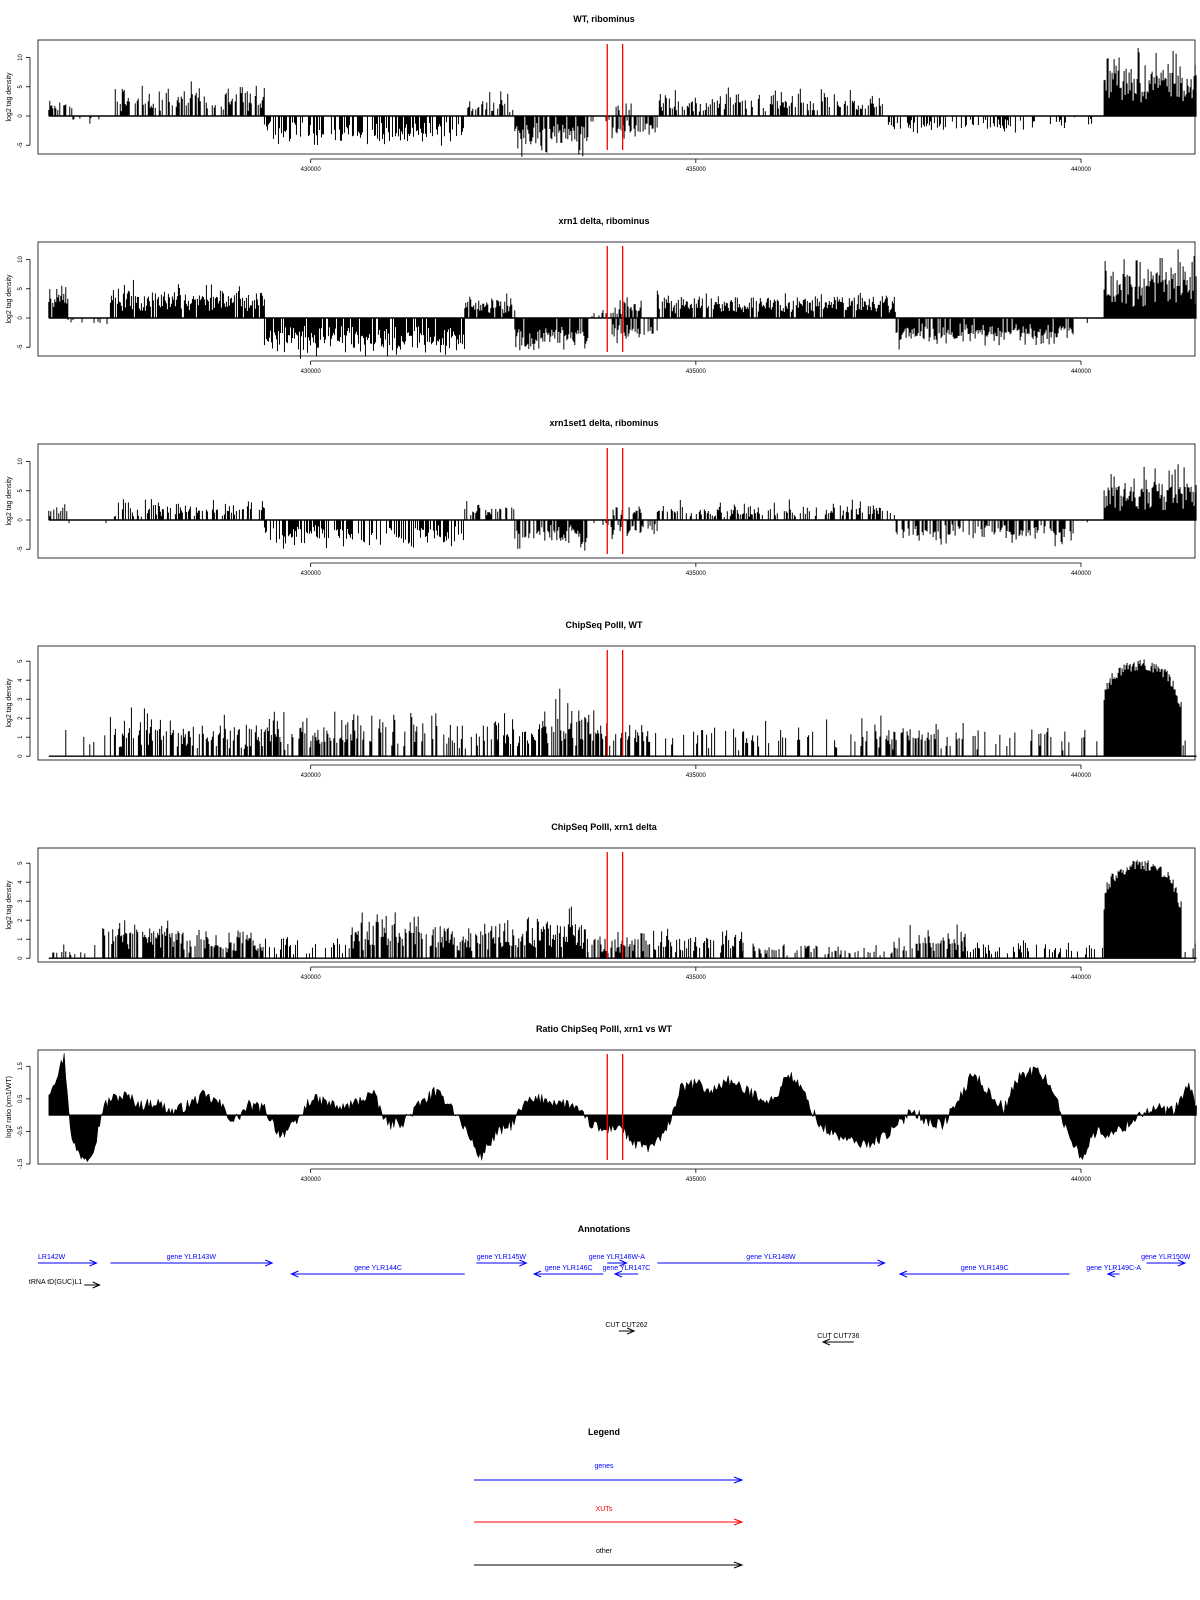 This screenshot has width=1200, height=1600. Describe the element at coordinates (21, 1131) in the screenshot. I see `y-tick-label: -0.5` at that location.